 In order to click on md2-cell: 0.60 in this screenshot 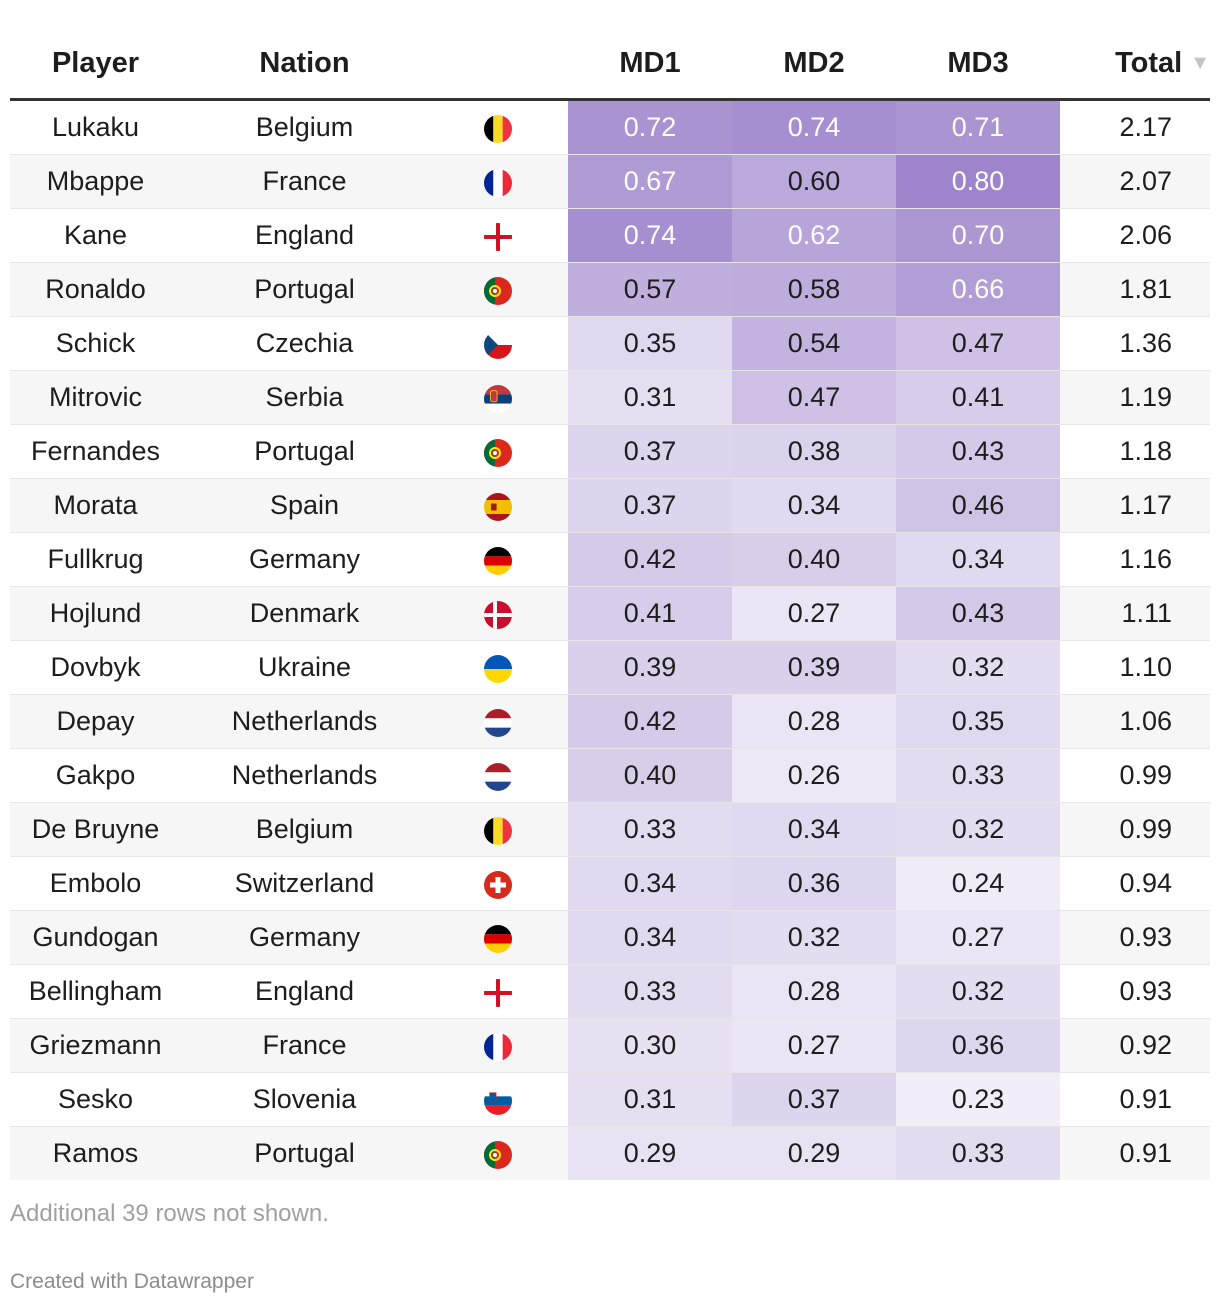, I will do `click(814, 181)`.